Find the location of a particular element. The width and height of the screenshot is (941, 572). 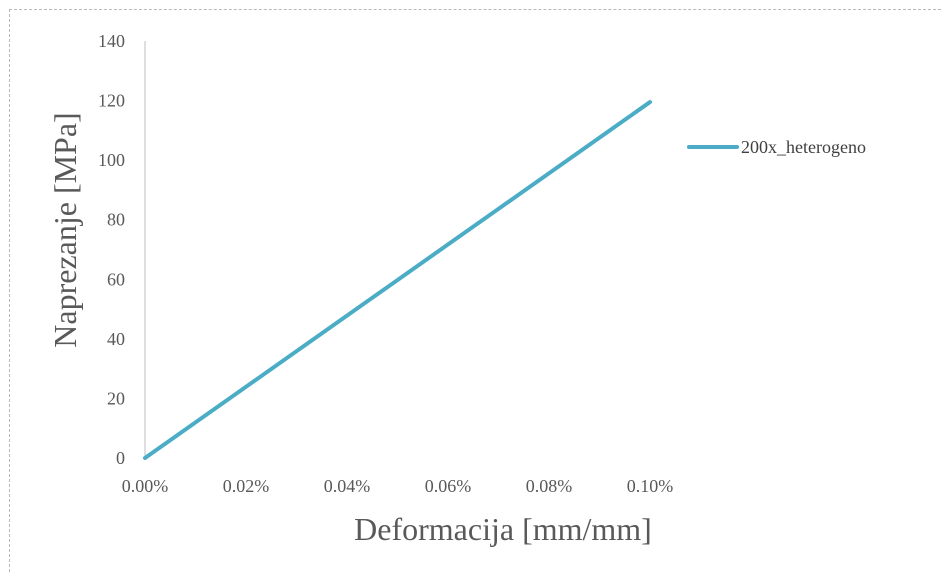

legend-label: 200x_heterogeno is located at coordinates (803, 147).